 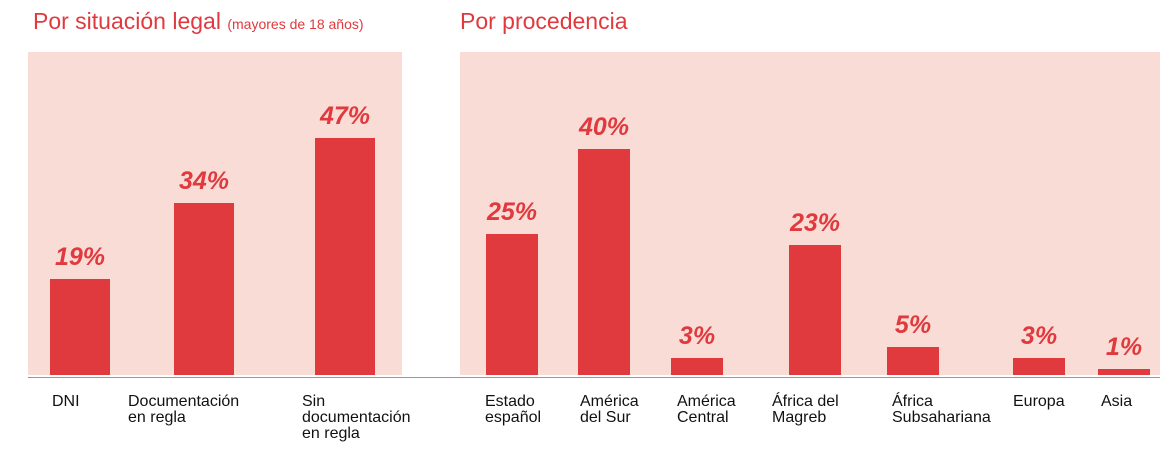 I want to click on x-tick-label: América del Sur, so click(x=609, y=409).